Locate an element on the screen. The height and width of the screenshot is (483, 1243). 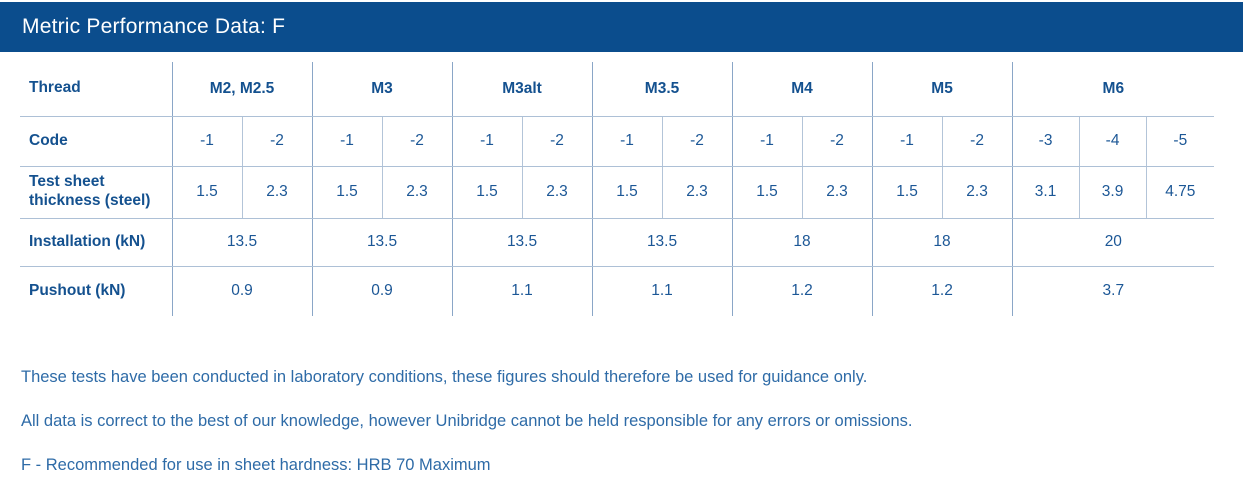
code-cell: -3 is located at coordinates (1045, 141).